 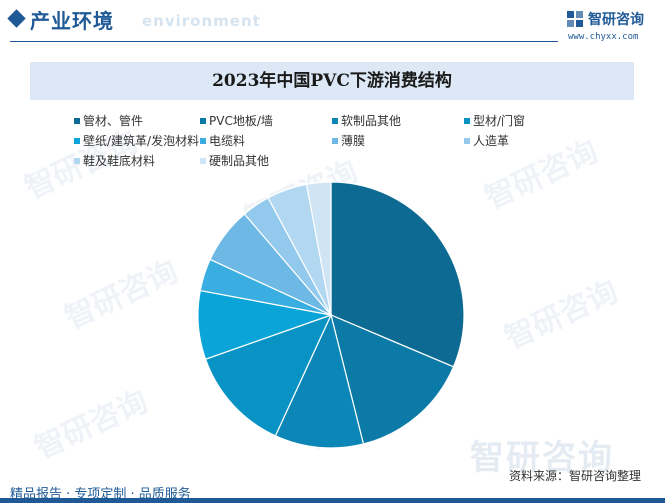 What do you see at coordinates (603, 37) in the screenshot?
I see `brand-url: www.chyxx.com` at bounding box center [603, 37].